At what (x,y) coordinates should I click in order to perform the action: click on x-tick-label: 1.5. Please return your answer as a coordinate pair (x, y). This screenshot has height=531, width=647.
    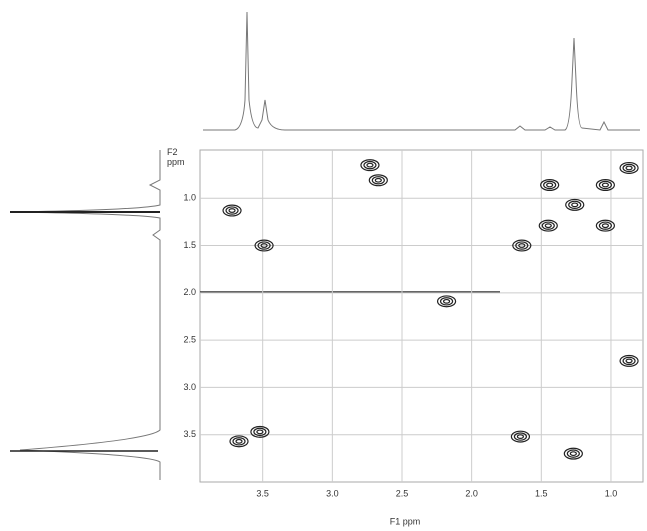
    Looking at the image, I should click on (541, 493).